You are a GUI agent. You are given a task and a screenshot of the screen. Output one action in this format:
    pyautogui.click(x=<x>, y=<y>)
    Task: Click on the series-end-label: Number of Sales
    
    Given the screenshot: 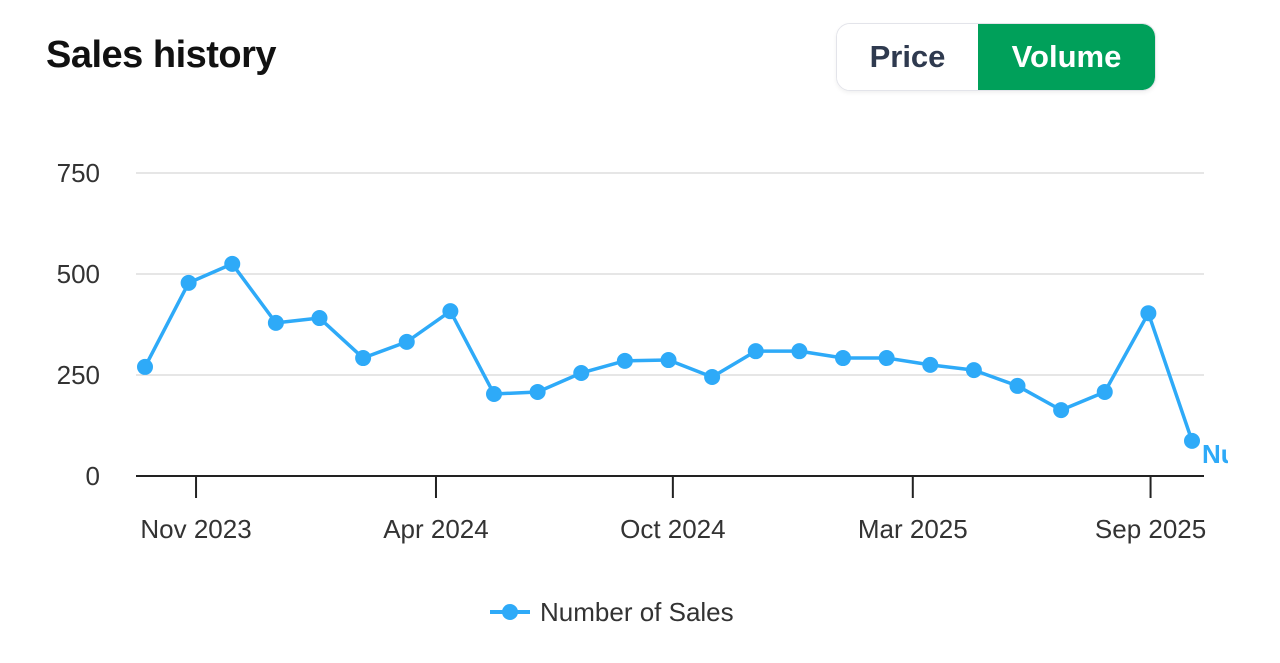 What is the action you would take?
    pyautogui.click(x=1241, y=454)
    